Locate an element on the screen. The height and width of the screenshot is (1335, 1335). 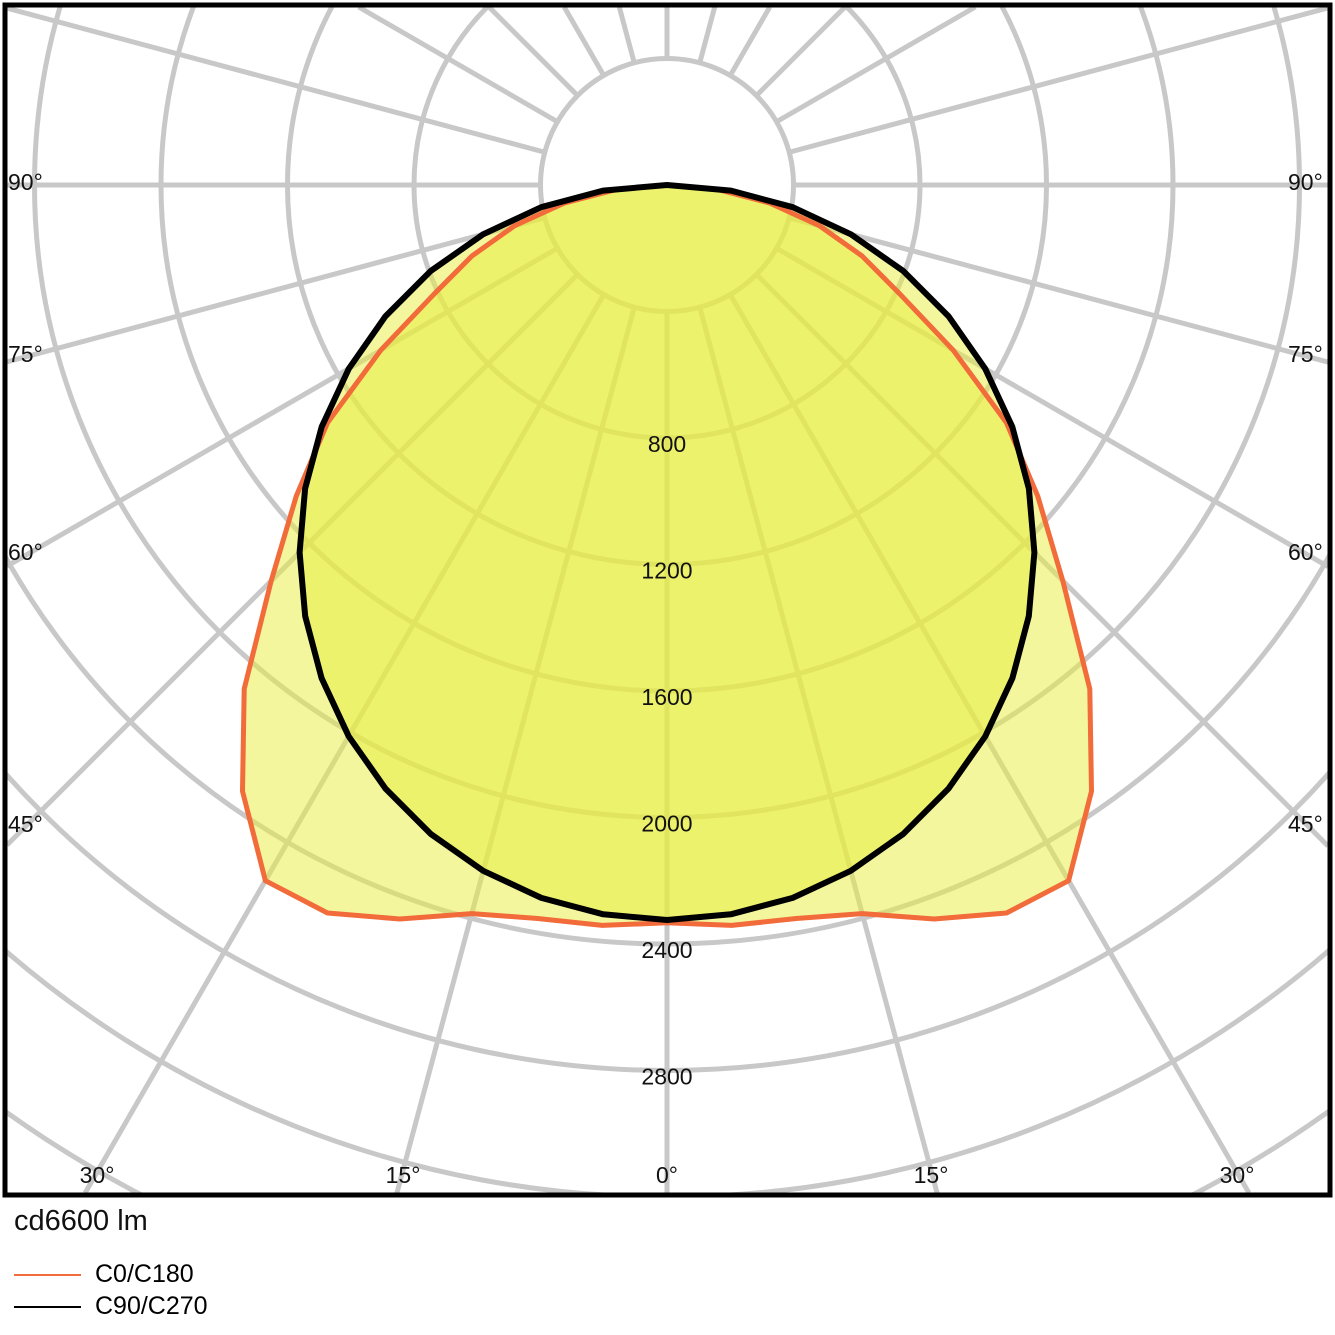
angle-tick-label-left: 45° is located at coordinates (25, 824).